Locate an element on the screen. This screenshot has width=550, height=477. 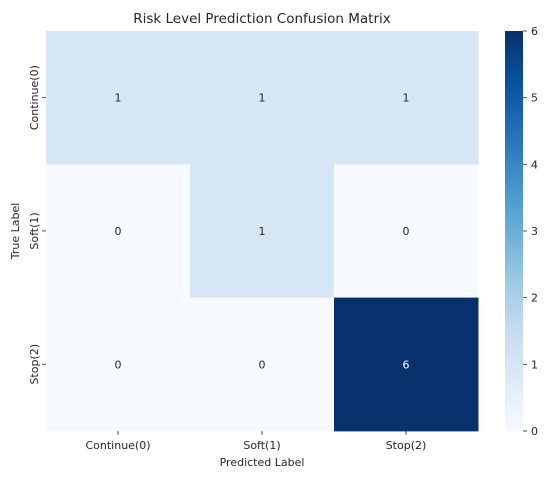
y-axis-label: True Label is located at coordinates (15, 232).